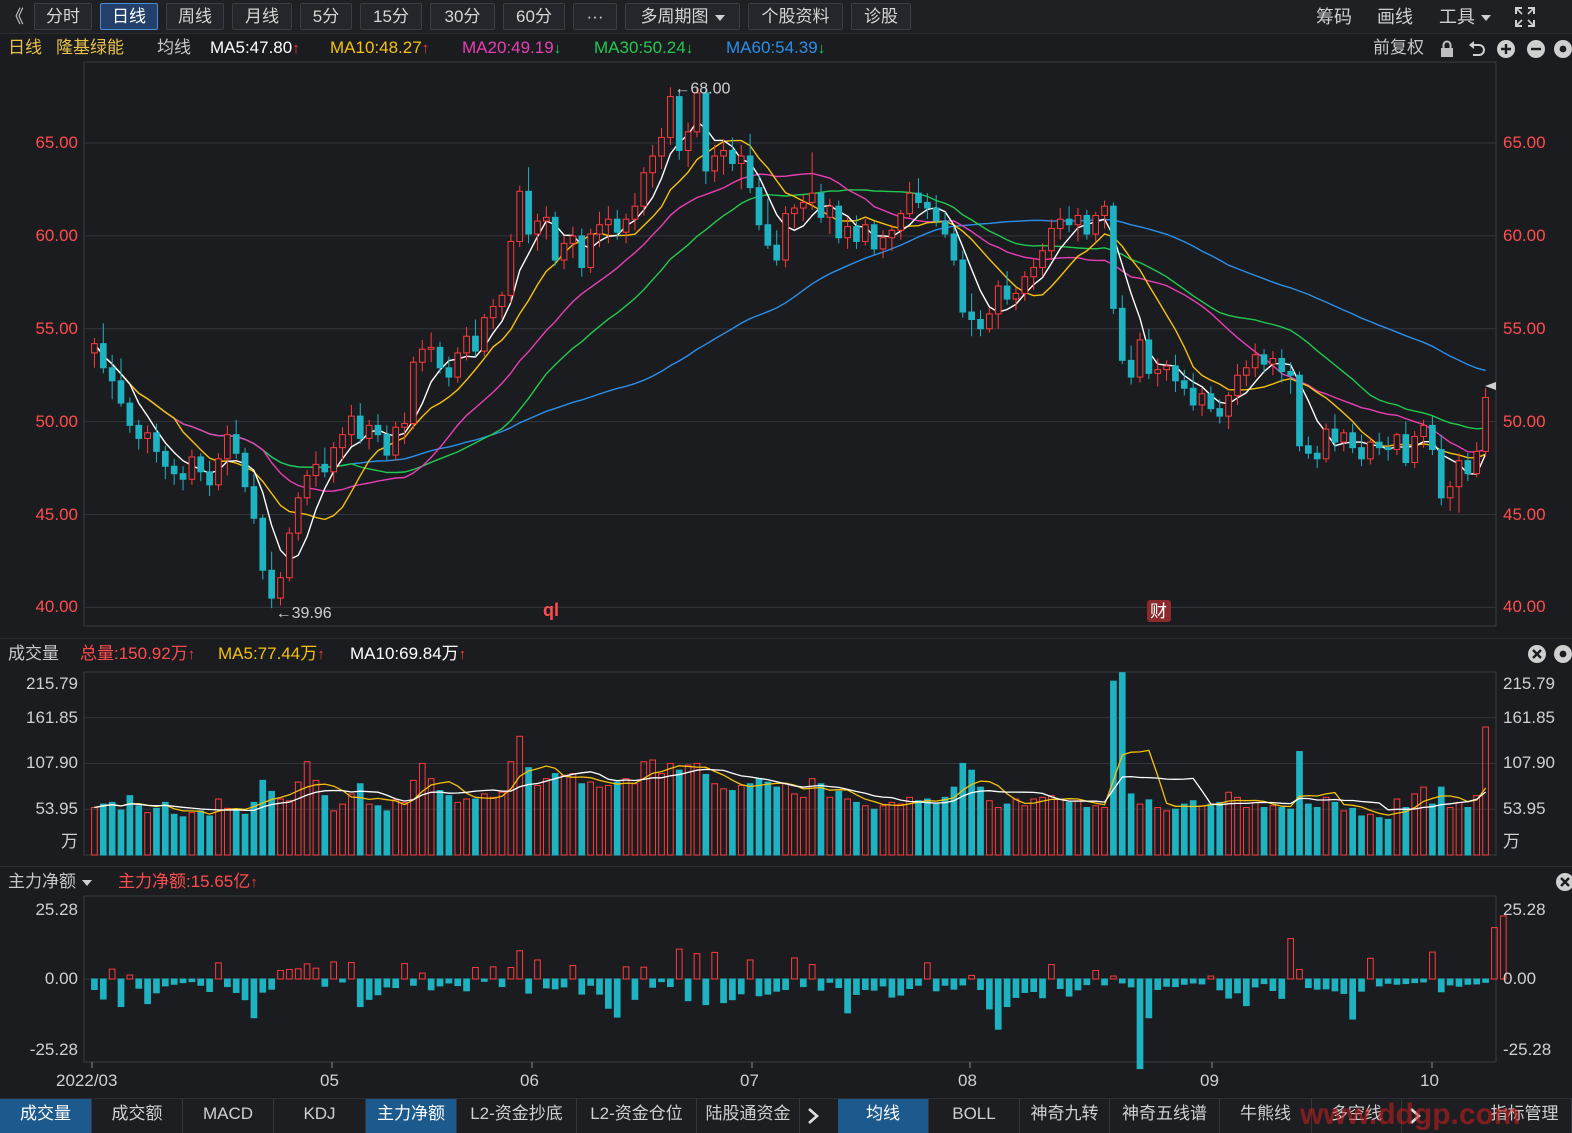 This screenshot has width=1572, height=1133. Describe the element at coordinates (391, 16) in the screenshot. I see `period-button: 15分` at that location.